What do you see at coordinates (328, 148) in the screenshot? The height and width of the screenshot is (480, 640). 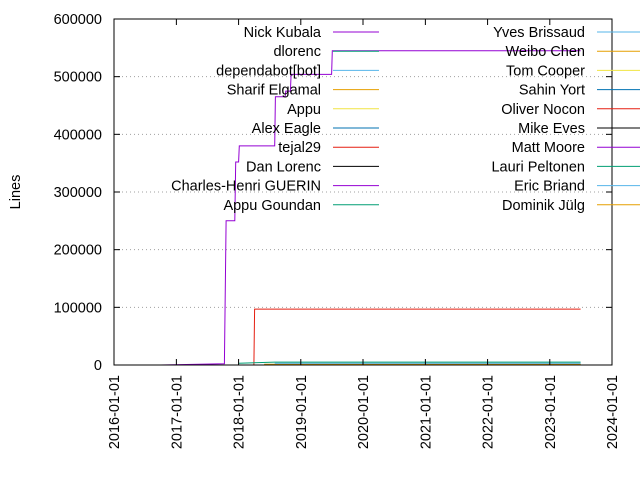 I see `legend-entry: tejal29` at bounding box center [328, 148].